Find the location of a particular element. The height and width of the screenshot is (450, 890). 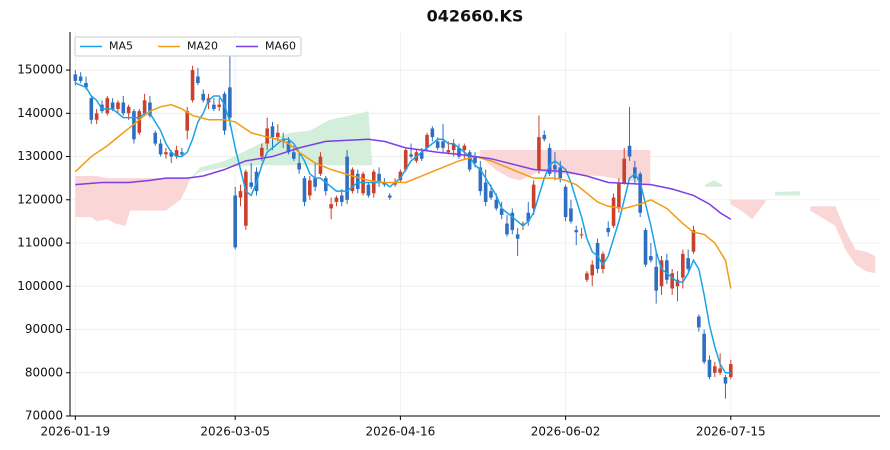

x-tick-label: 2026-07-15 is located at coordinates (731, 432).